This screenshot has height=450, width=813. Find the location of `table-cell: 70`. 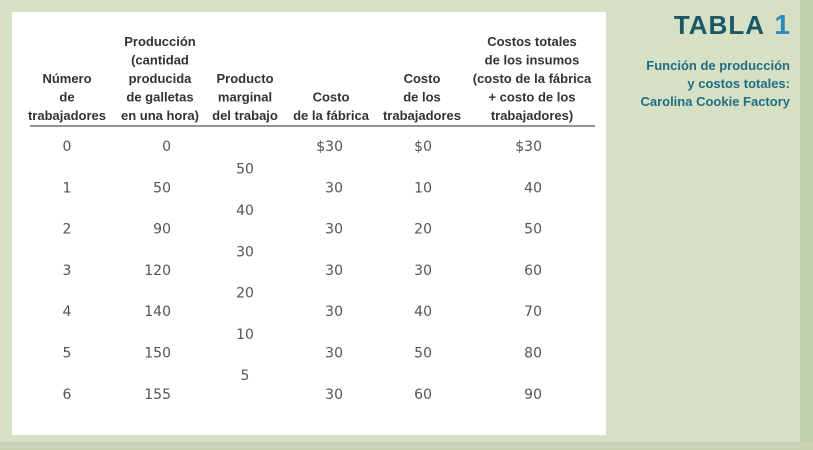

table-cell: 70 is located at coordinates (533, 312).